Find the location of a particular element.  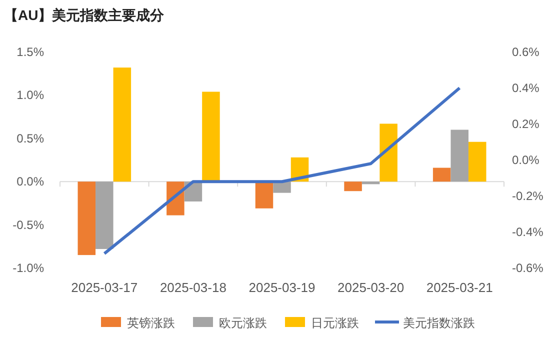

y2-tick-label: -0.4% is located at coordinates (528, 232).